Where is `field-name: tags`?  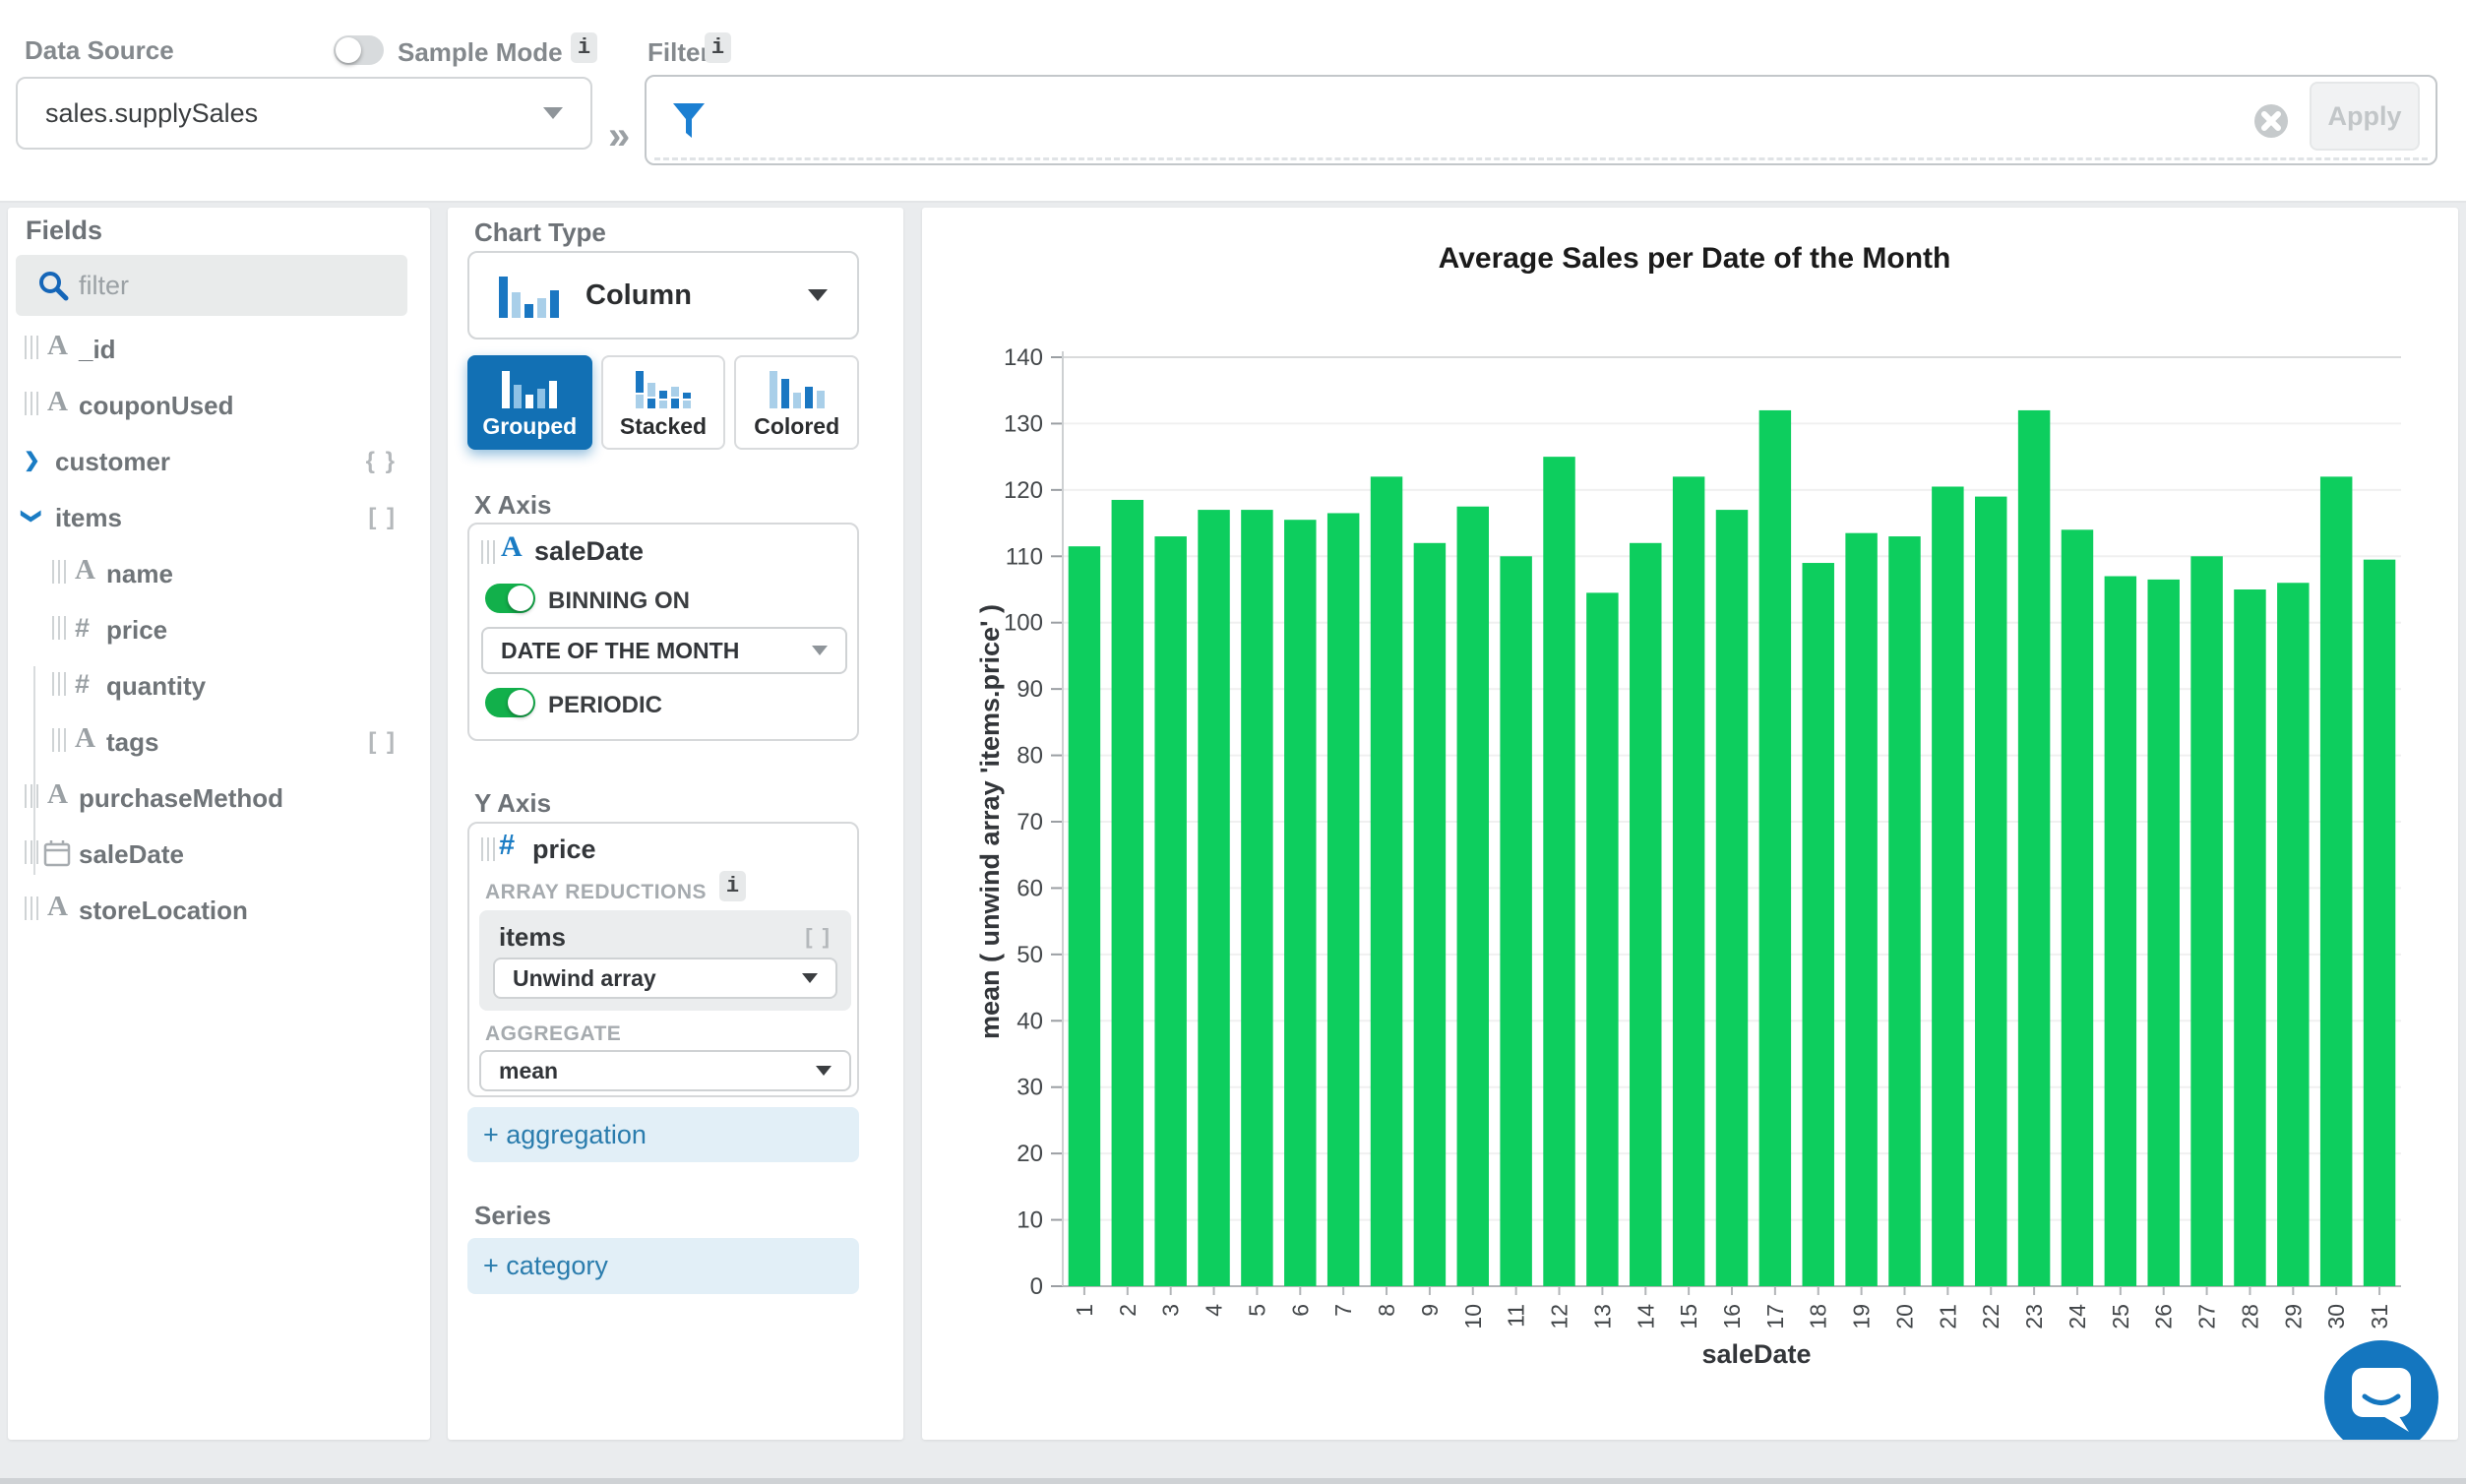 field-name: tags is located at coordinates (133, 742).